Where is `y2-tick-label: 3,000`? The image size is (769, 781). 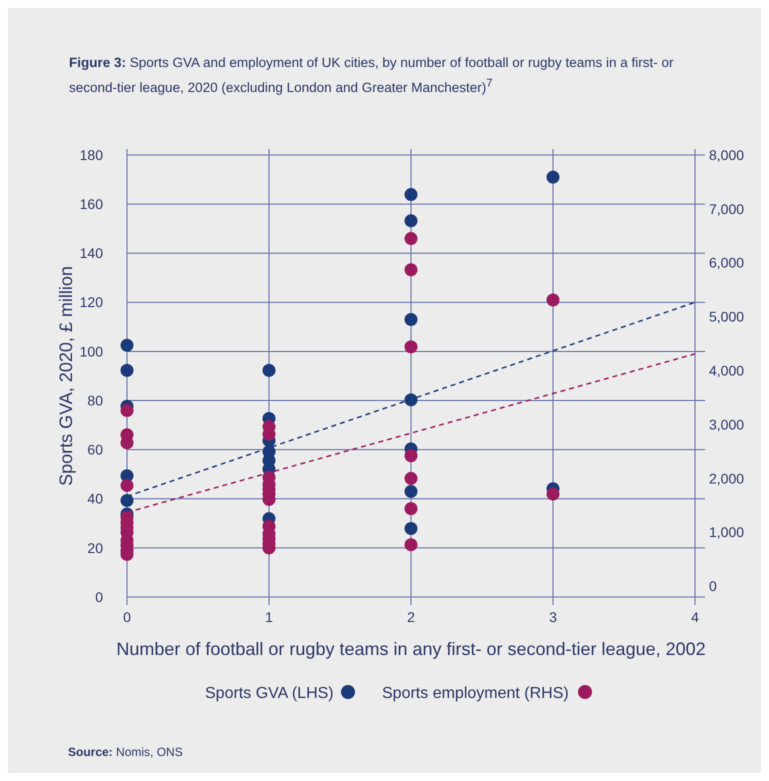 y2-tick-label: 3,000 is located at coordinates (726, 424).